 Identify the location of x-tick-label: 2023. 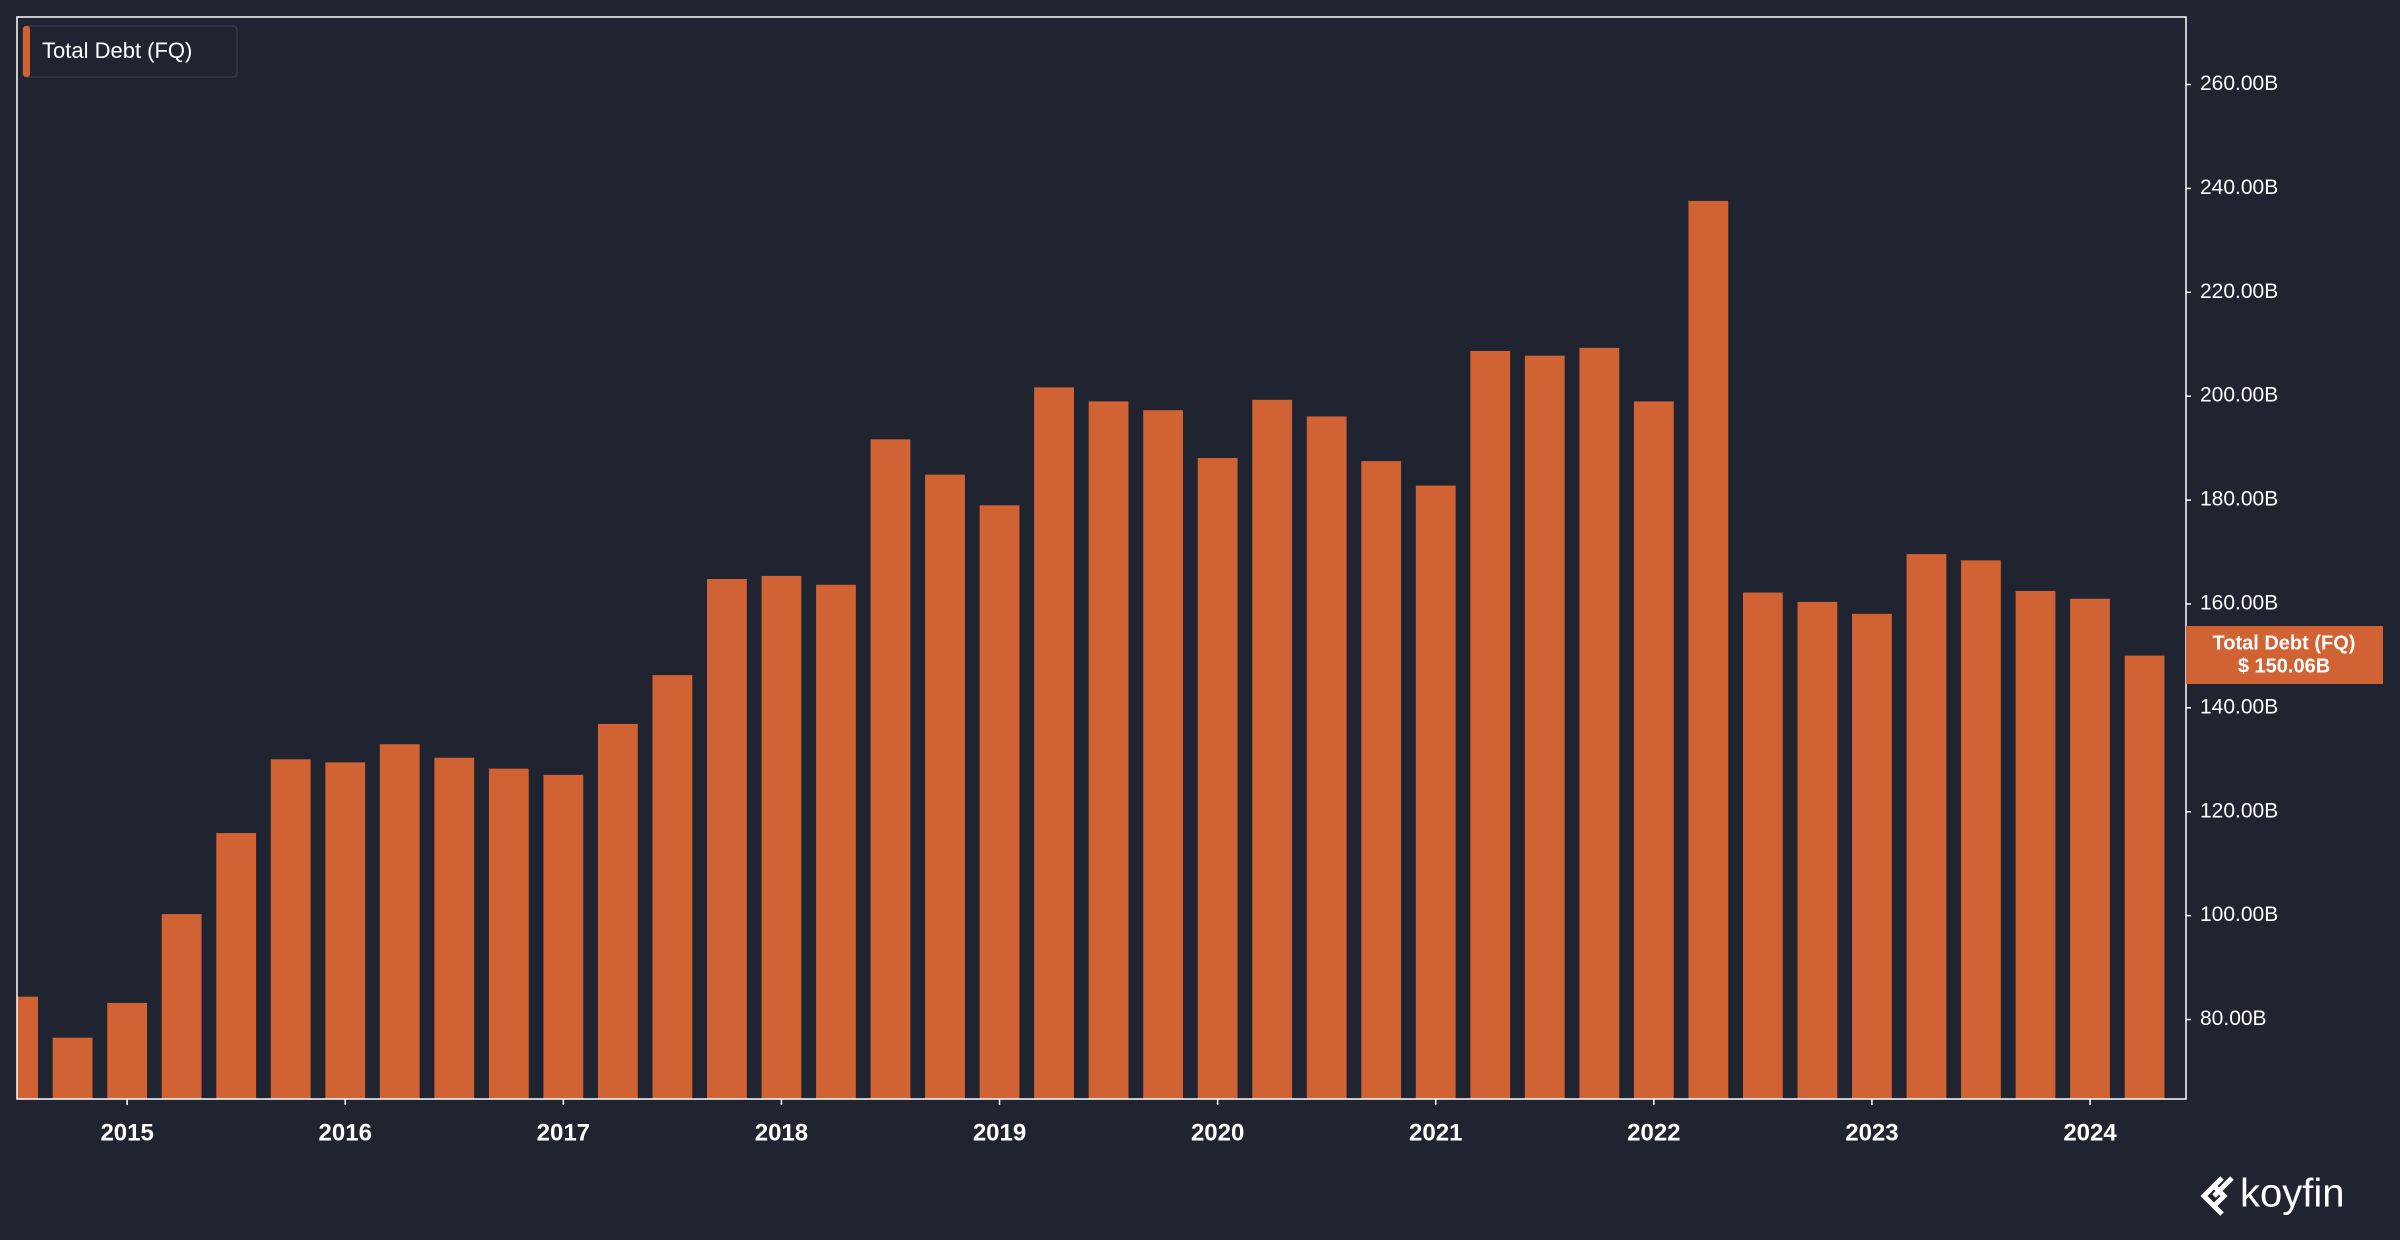
(1871, 1132).